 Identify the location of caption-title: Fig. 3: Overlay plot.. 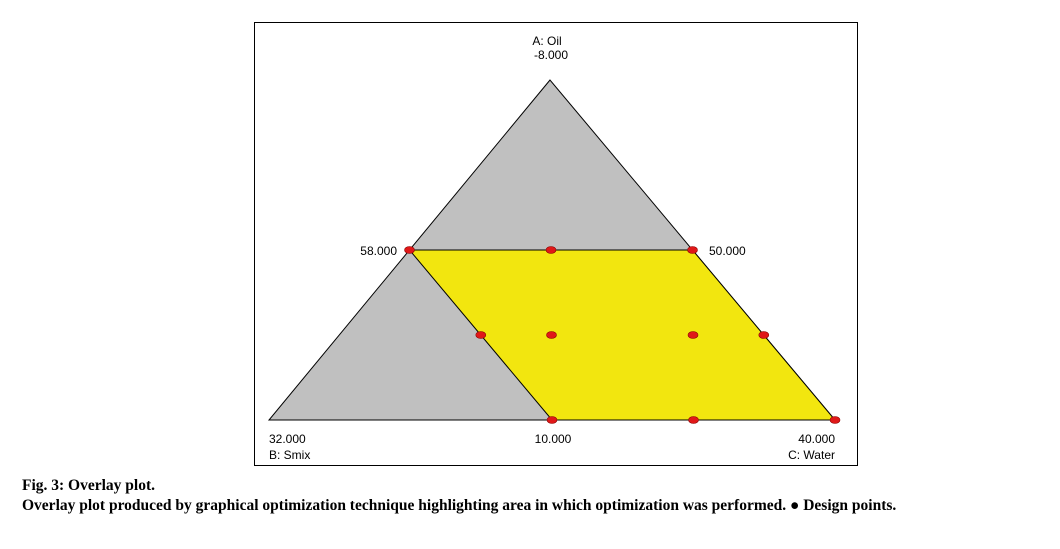
(89, 485).